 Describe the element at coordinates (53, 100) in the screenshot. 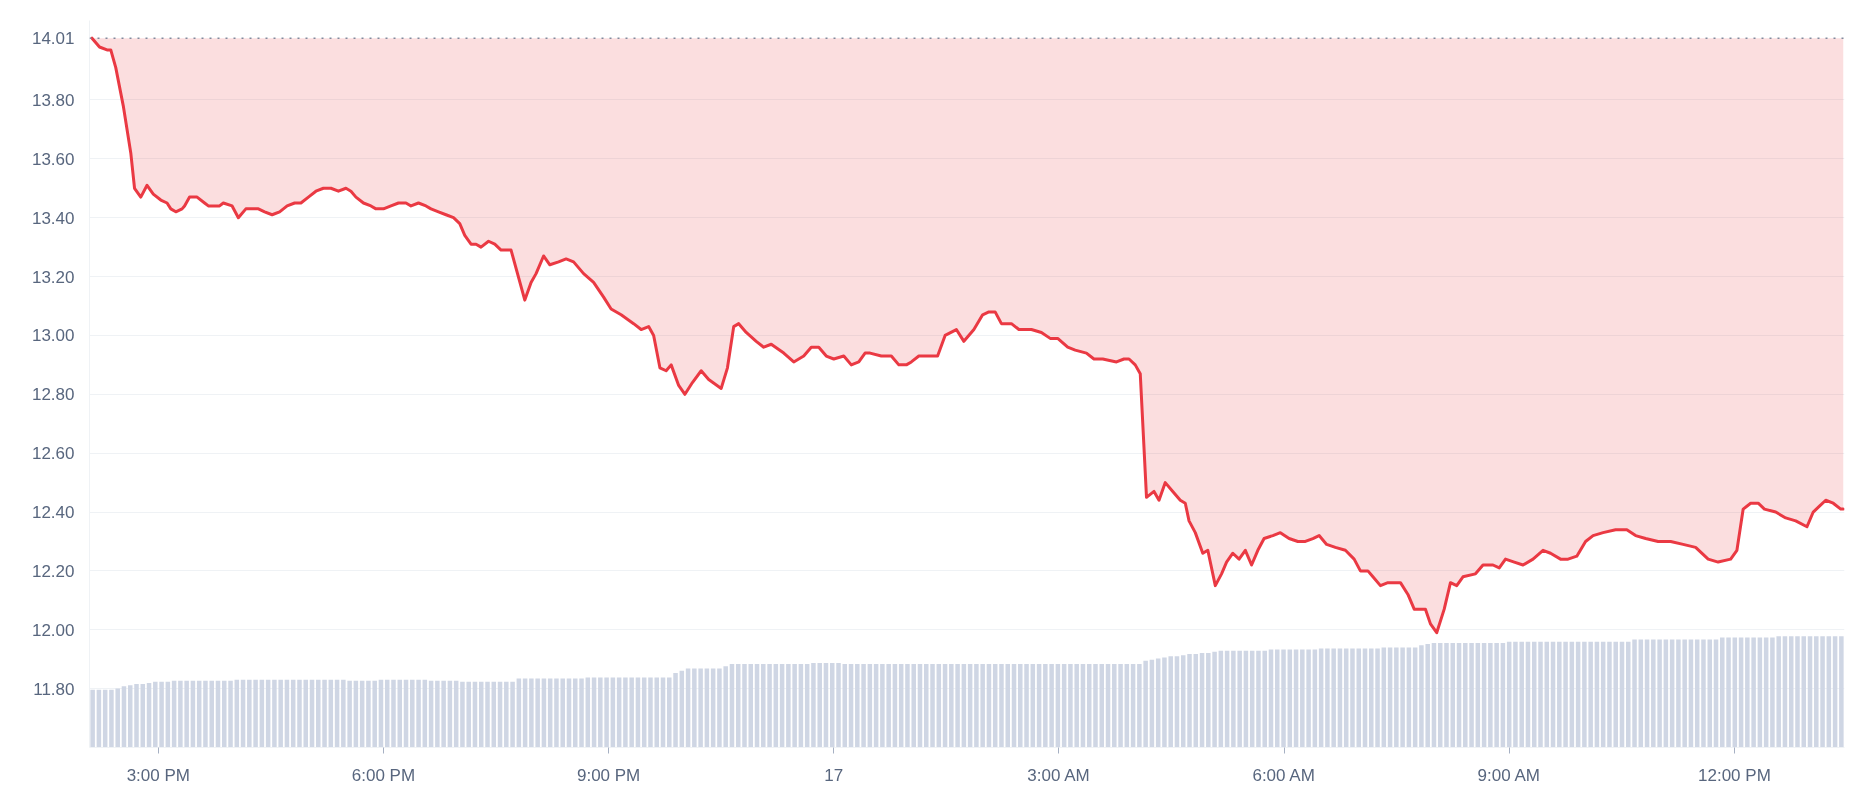

I see `y-tick-label: 13.80` at that location.